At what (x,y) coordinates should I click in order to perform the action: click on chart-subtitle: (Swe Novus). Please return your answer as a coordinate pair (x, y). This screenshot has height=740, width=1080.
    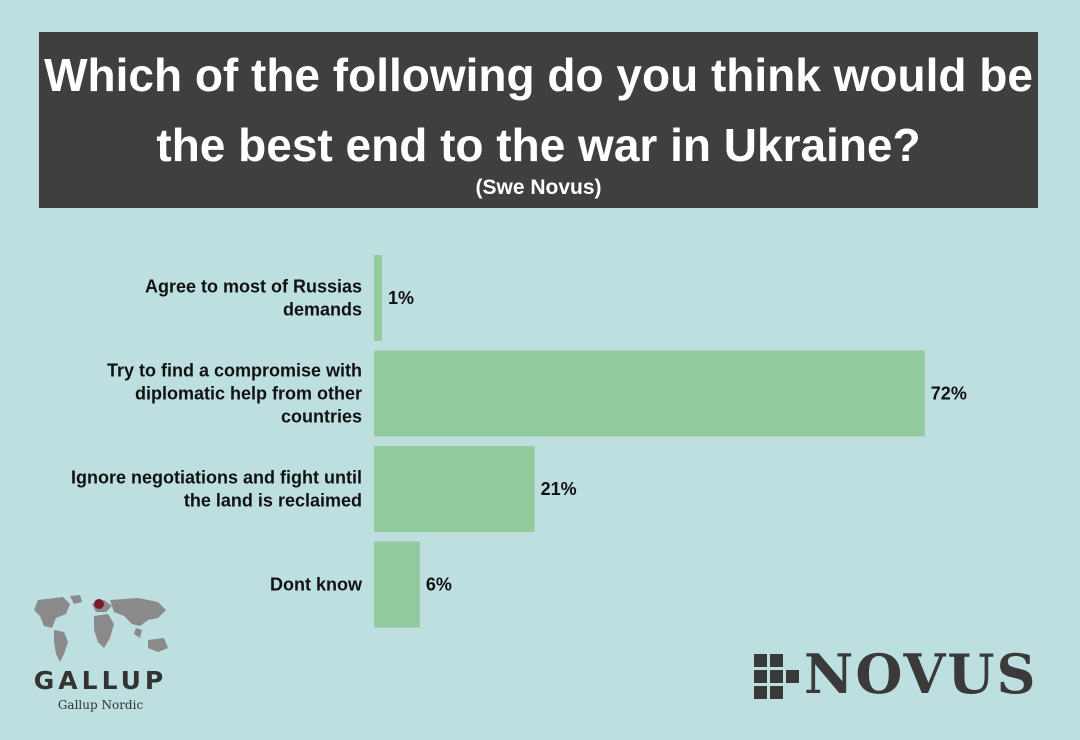
    Looking at the image, I should click on (538, 187).